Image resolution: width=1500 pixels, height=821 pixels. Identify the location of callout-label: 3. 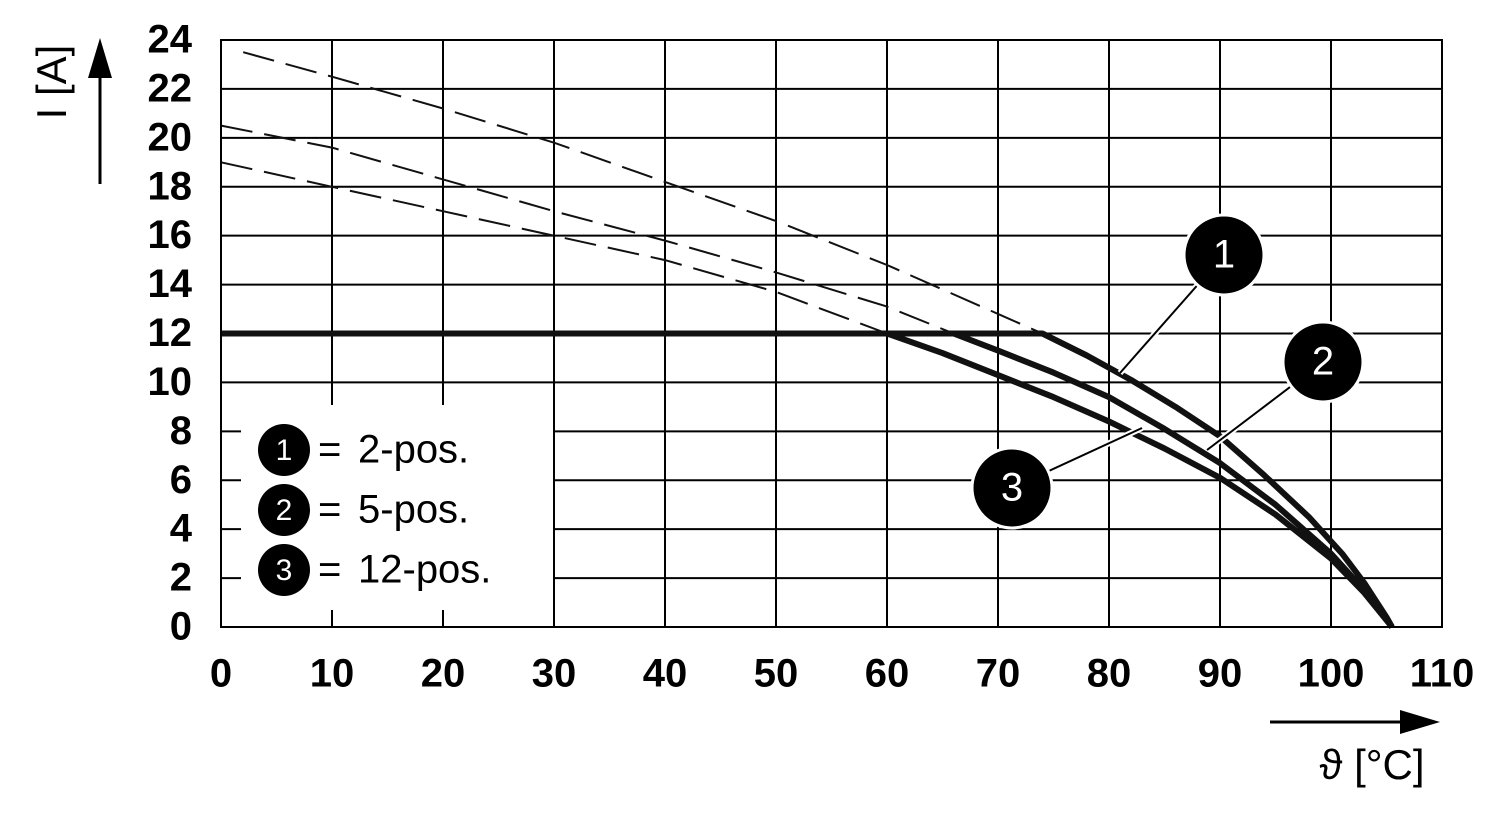
(1012, 488).